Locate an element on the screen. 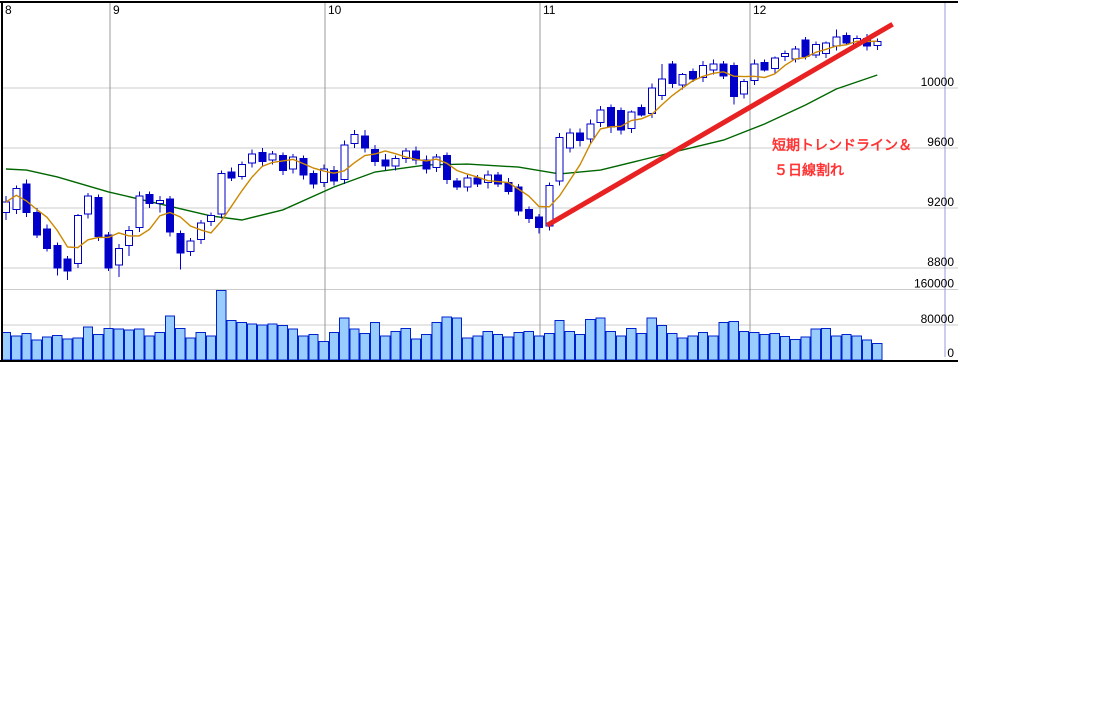  price-axis-label: 10000 is located at coordinates (938, 82).